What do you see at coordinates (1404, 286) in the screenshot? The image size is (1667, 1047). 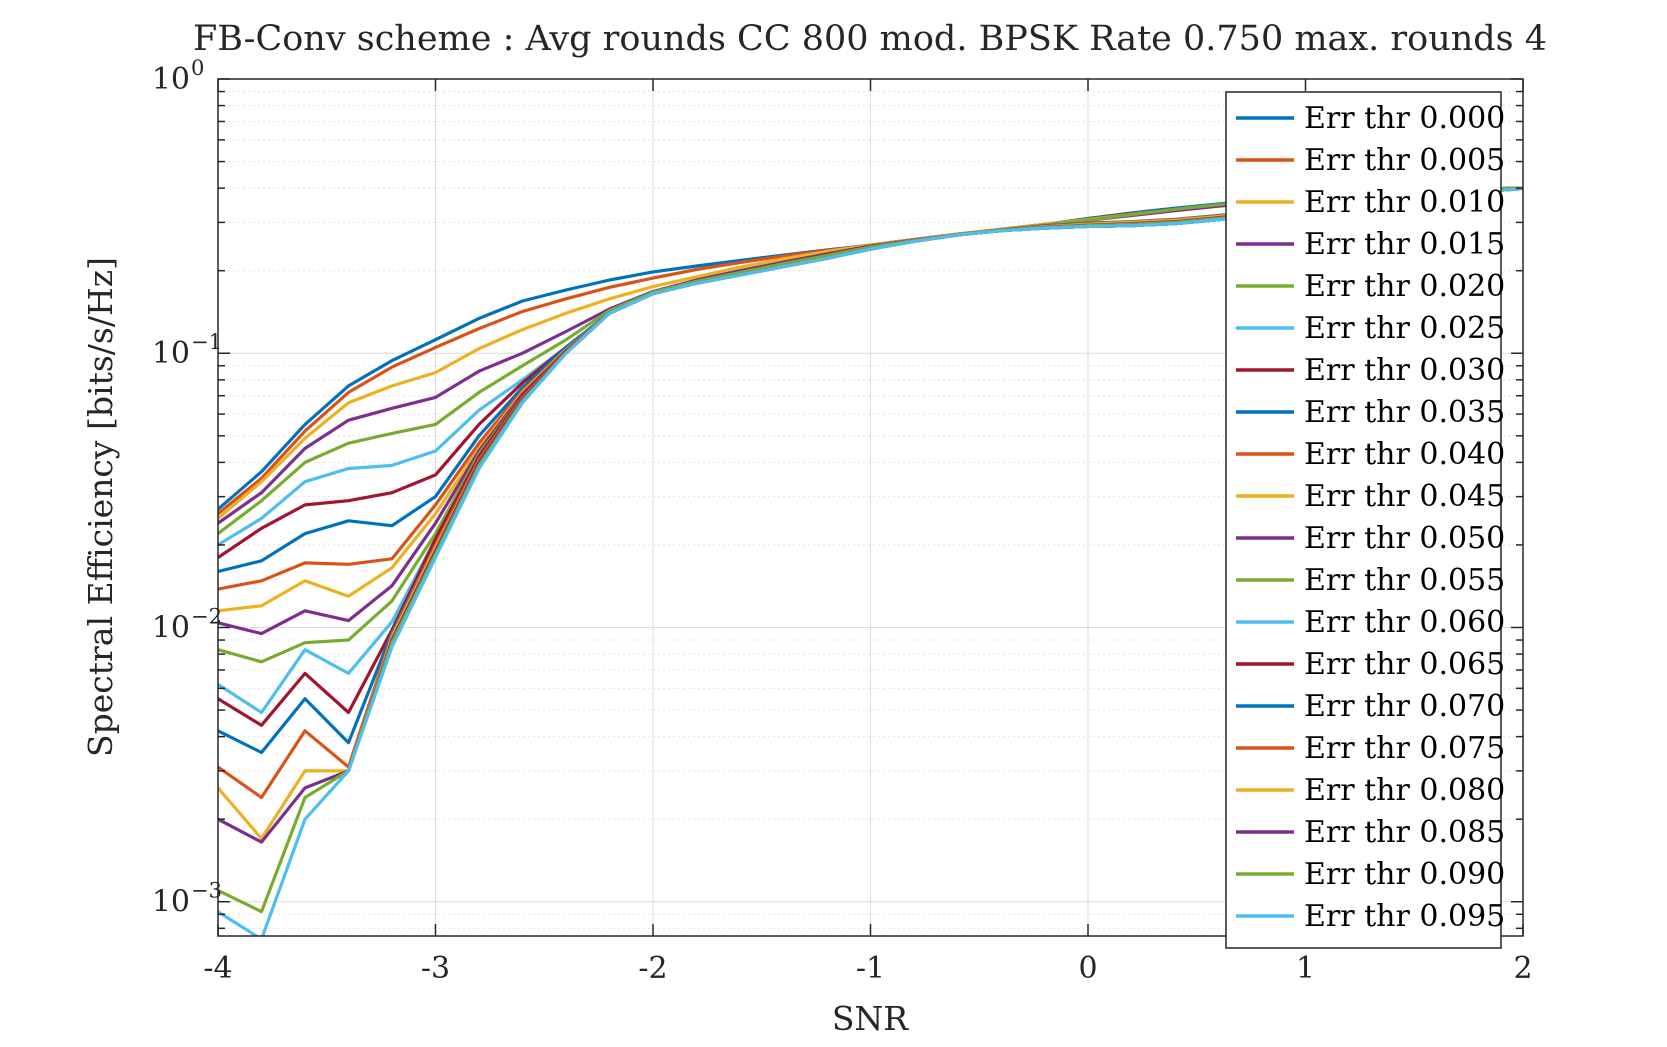 I see `legend-entry-label: Err thr 0.020` at bounding box center [1404, 286].